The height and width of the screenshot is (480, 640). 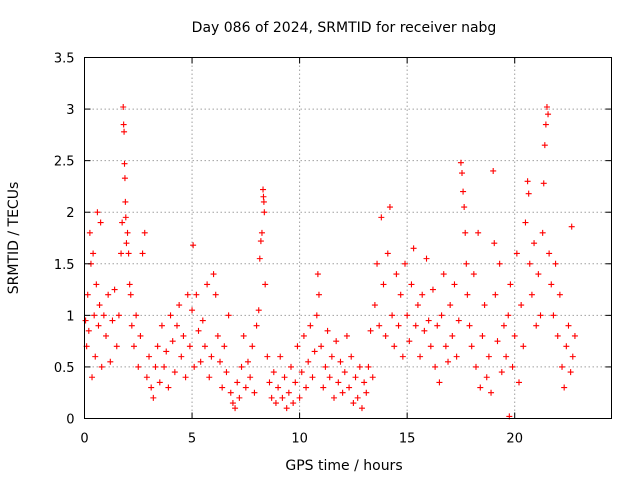 I want to click on x-tick-label: 20, so click(x=514, y=439).